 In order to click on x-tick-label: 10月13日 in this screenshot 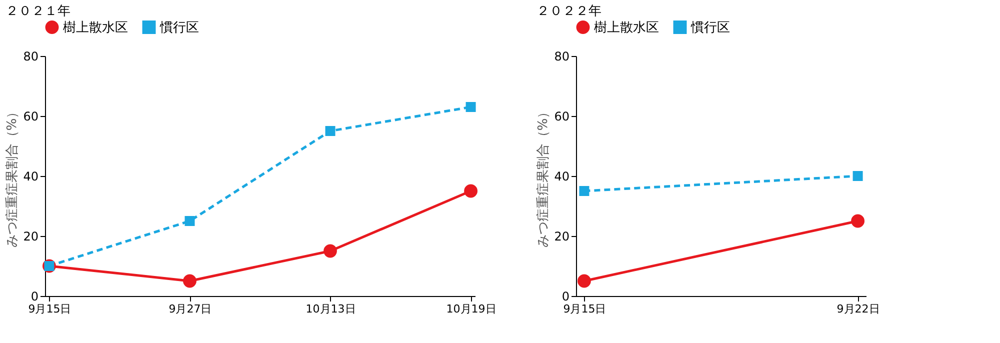, I will do `click(331, 309)`.